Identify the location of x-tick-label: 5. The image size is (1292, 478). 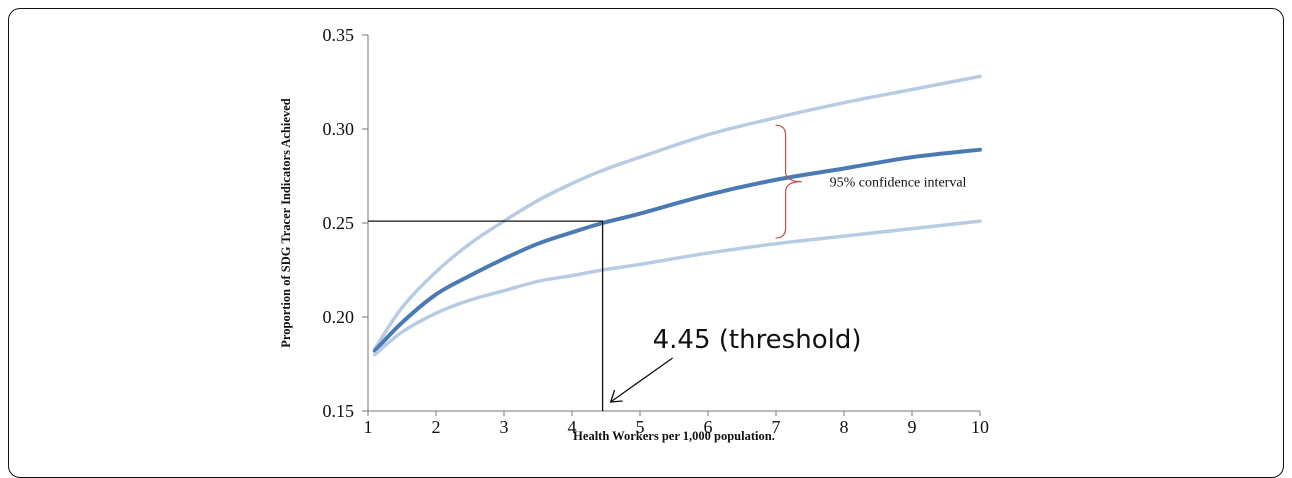
(640, 427).